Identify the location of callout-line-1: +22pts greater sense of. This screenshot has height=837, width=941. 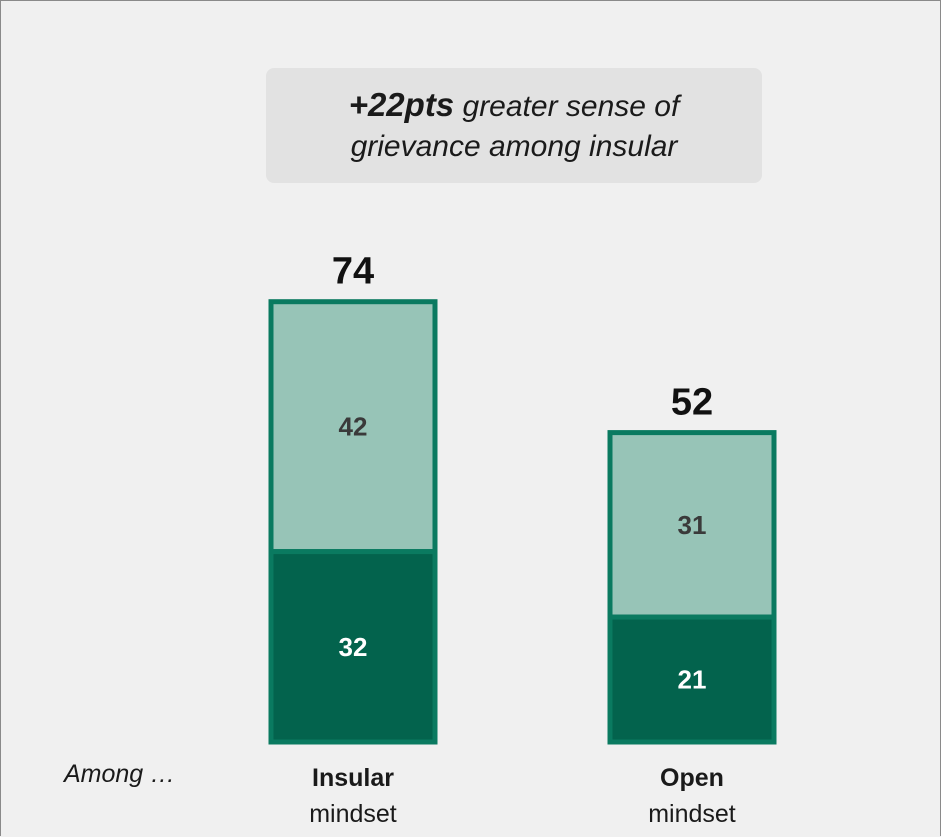
(514, 106).